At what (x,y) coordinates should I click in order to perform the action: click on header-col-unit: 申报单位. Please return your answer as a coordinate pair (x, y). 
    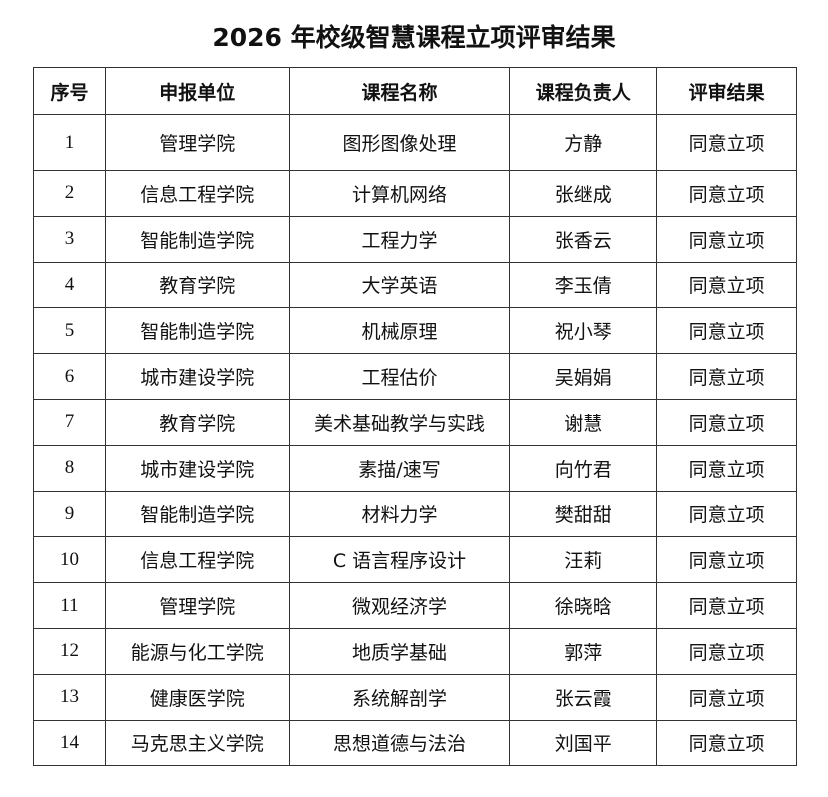
    Looking at the image, I should click on (197, 91).